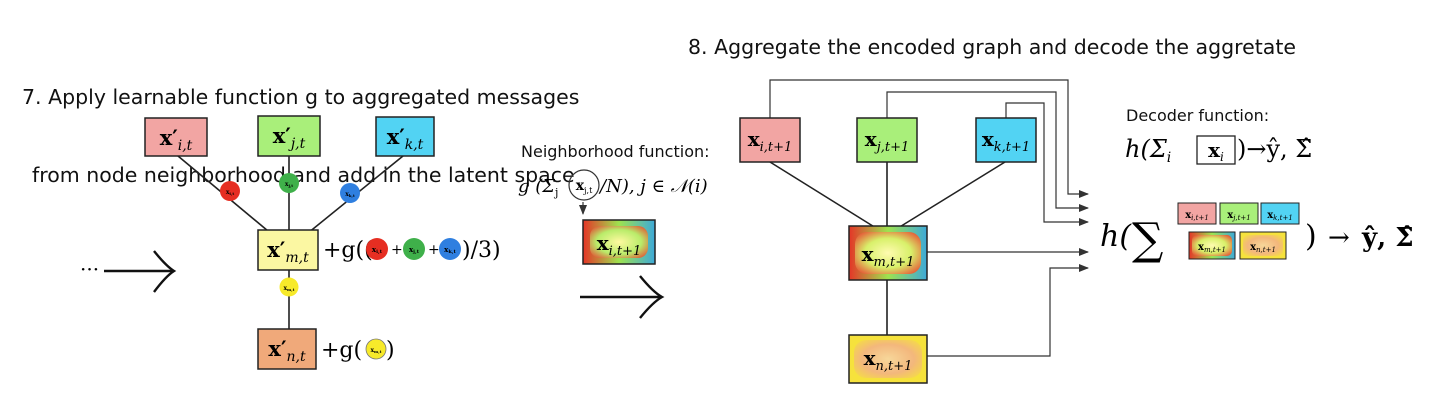 This screenshot has width=1444, height=408. Describe the element at coordinates (434, 250) in the screenshot. I see `update-m-plus-2: +` at that location.